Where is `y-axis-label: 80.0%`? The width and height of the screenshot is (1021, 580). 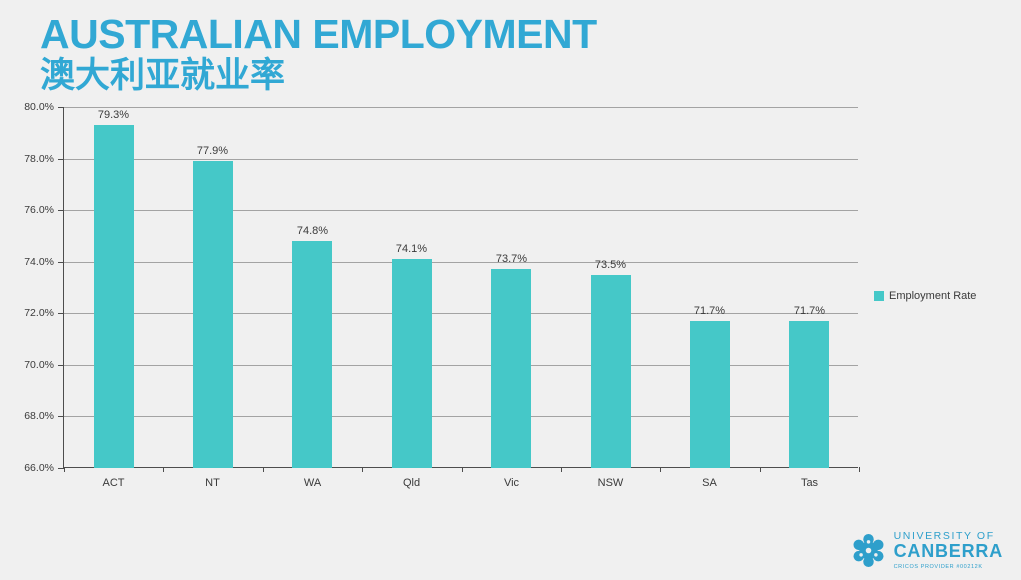 y-axis-label: 80.0% is located at coordinates (39, 107).